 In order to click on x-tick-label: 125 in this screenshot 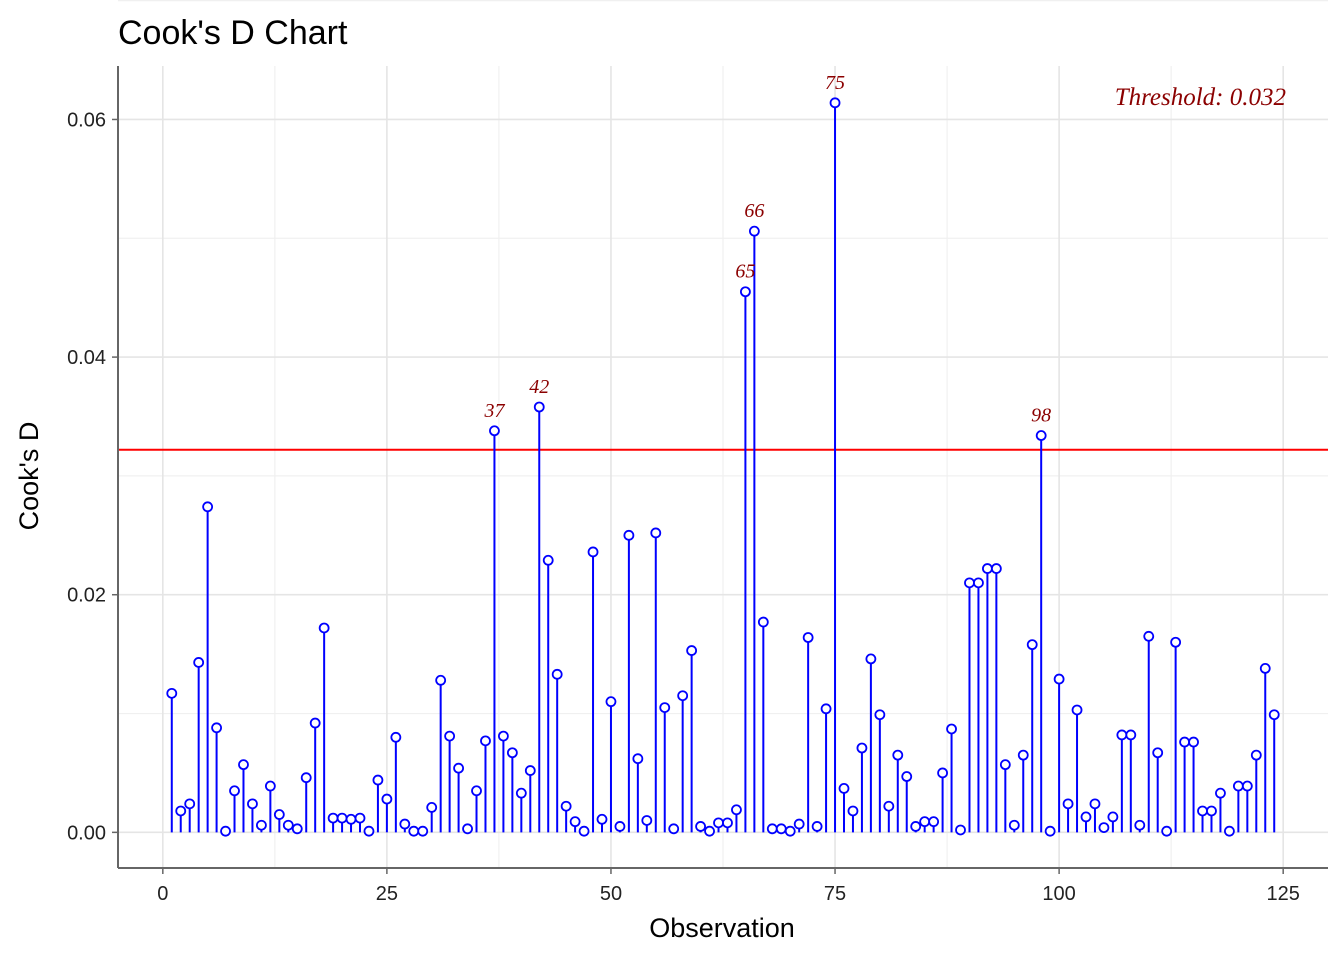, I will do `click(1282, 894)`.